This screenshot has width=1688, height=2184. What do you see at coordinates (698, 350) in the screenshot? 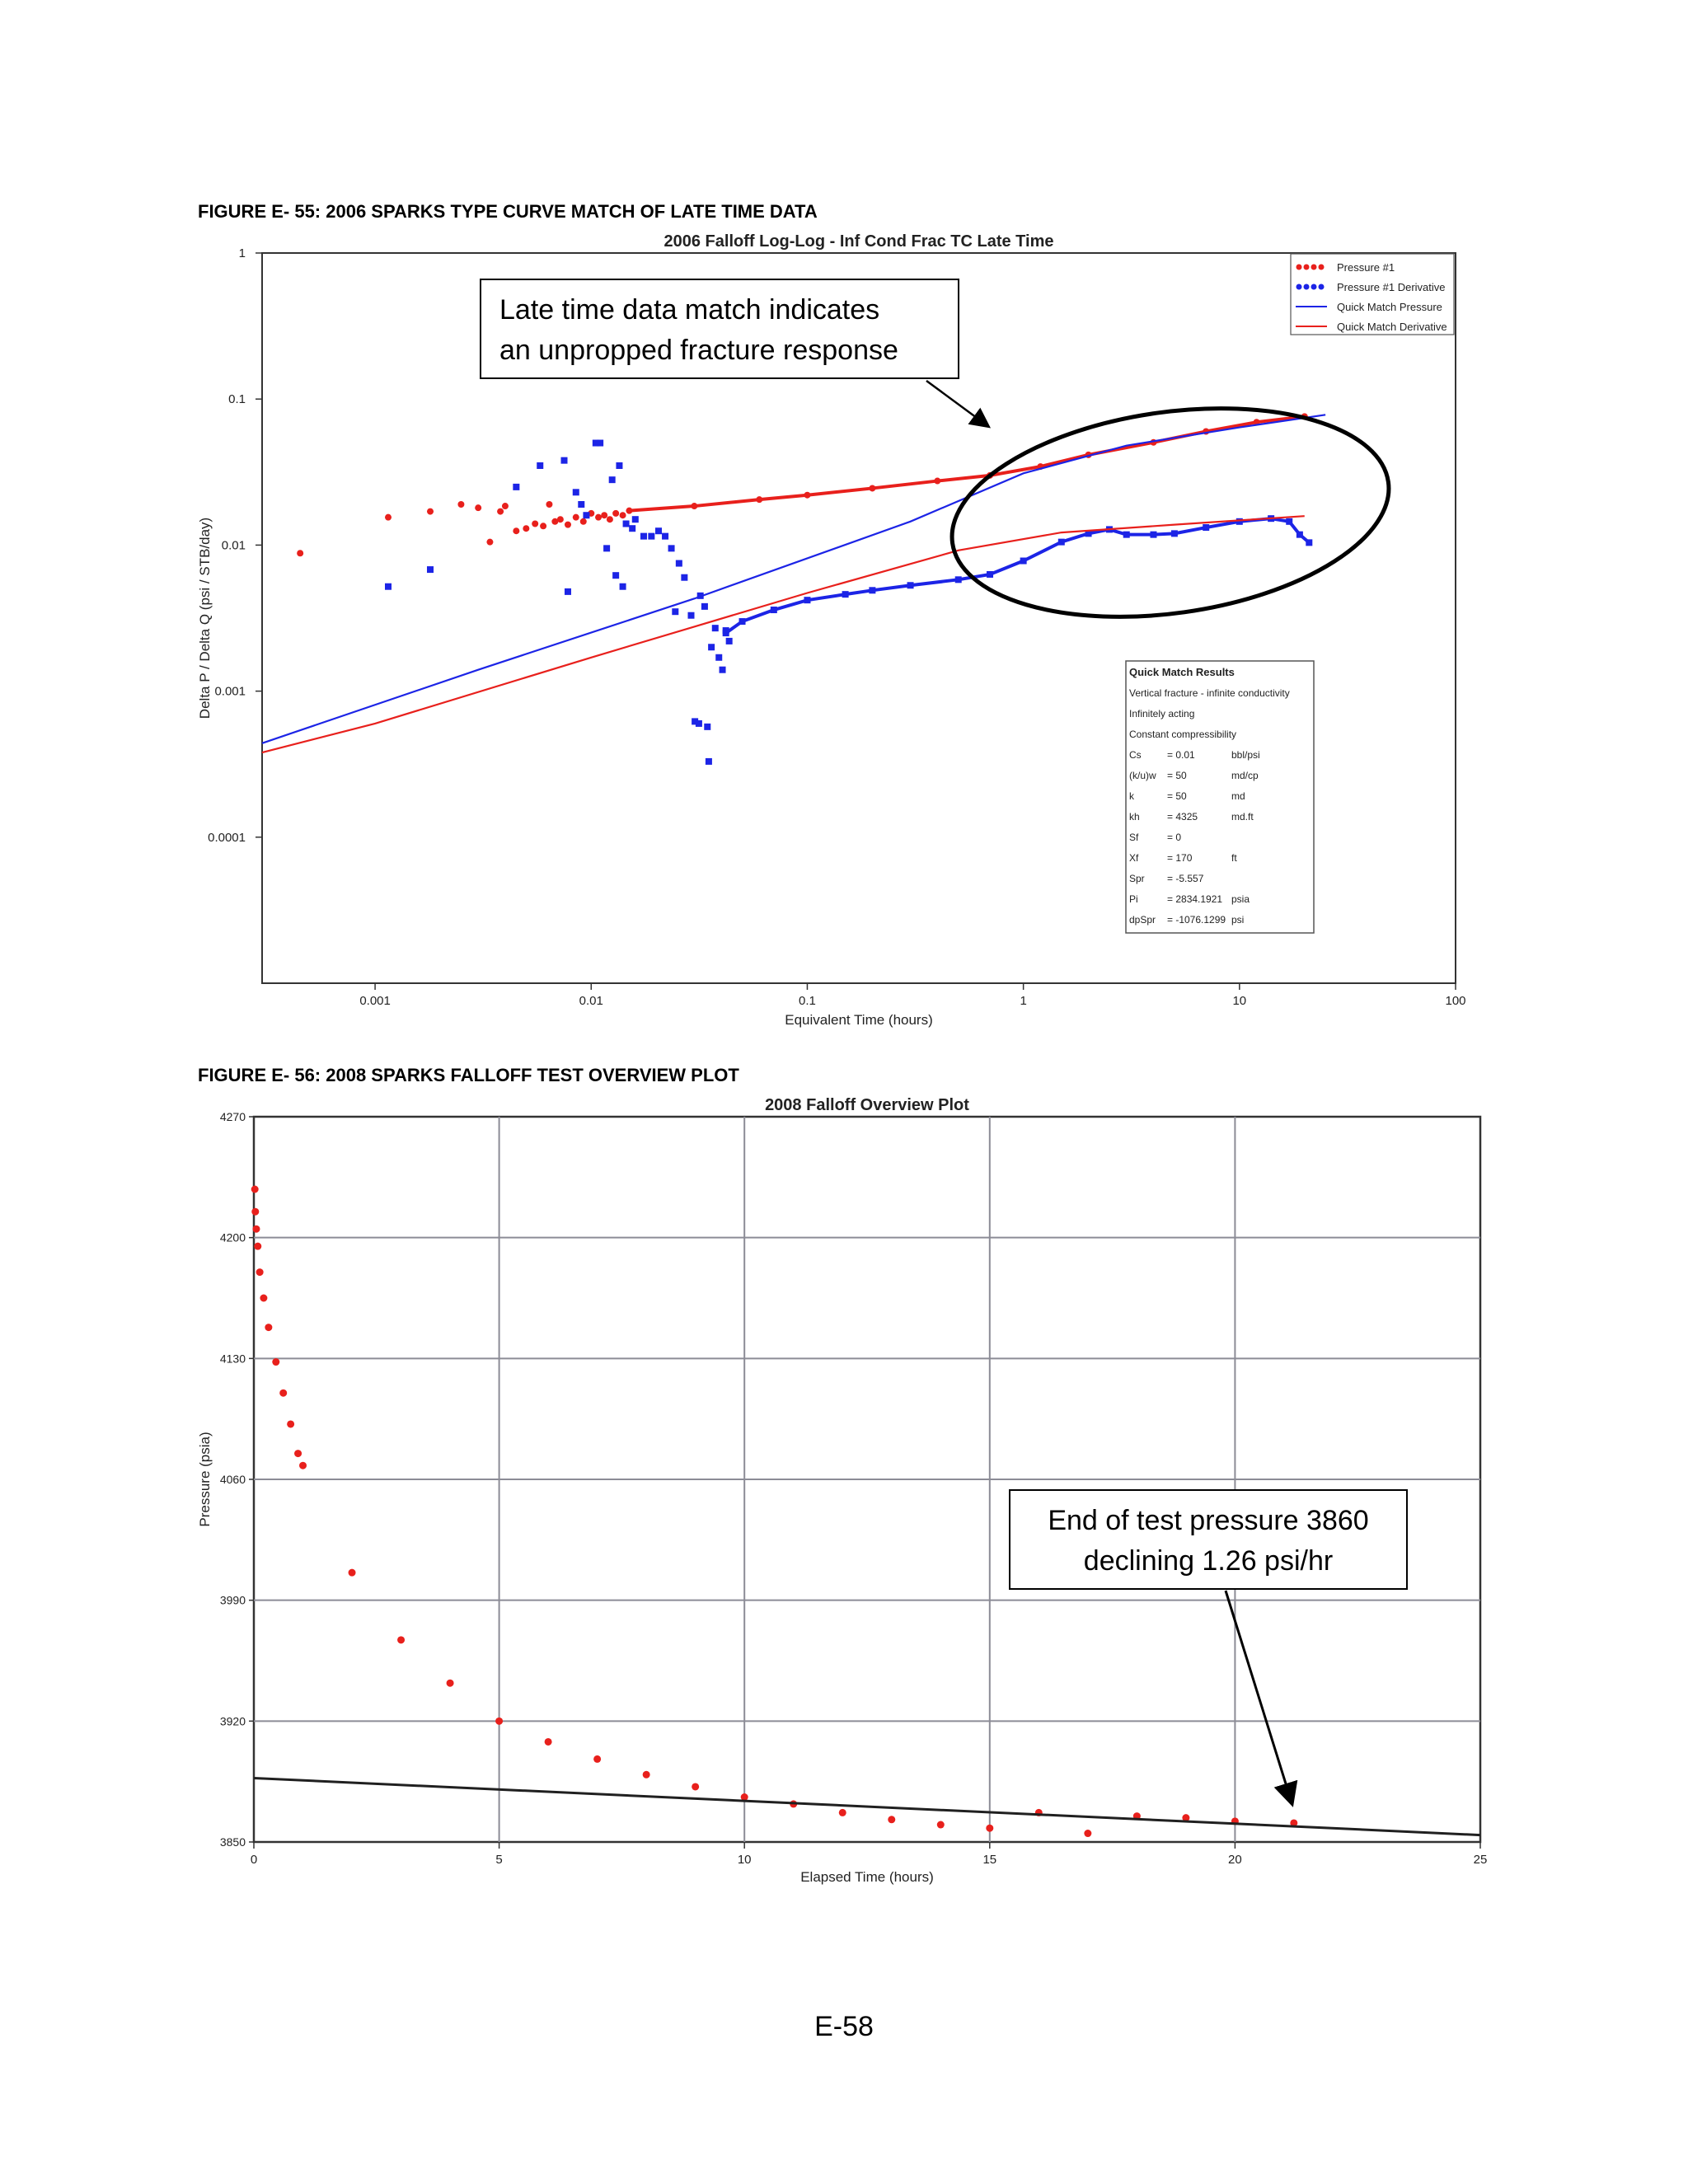
I see `annotation-text-1: an unpropped fracture response` at bounding box center [698, 350].